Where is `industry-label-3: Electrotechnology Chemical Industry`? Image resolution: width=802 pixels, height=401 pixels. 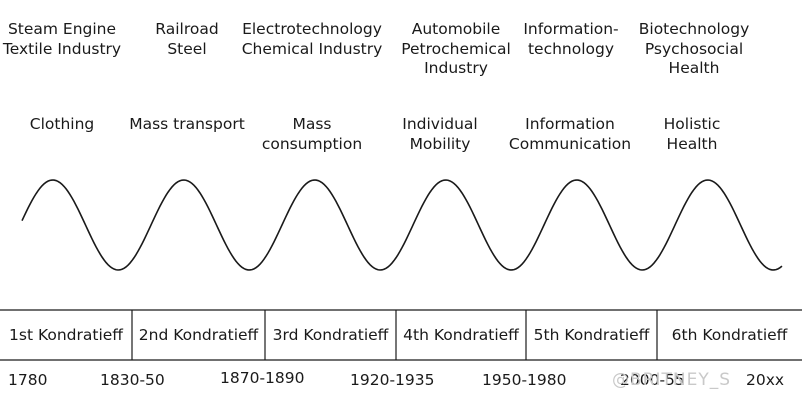 industry-label-3: Electrotechnology Chemical Industry is located at coordinates (312, 39).